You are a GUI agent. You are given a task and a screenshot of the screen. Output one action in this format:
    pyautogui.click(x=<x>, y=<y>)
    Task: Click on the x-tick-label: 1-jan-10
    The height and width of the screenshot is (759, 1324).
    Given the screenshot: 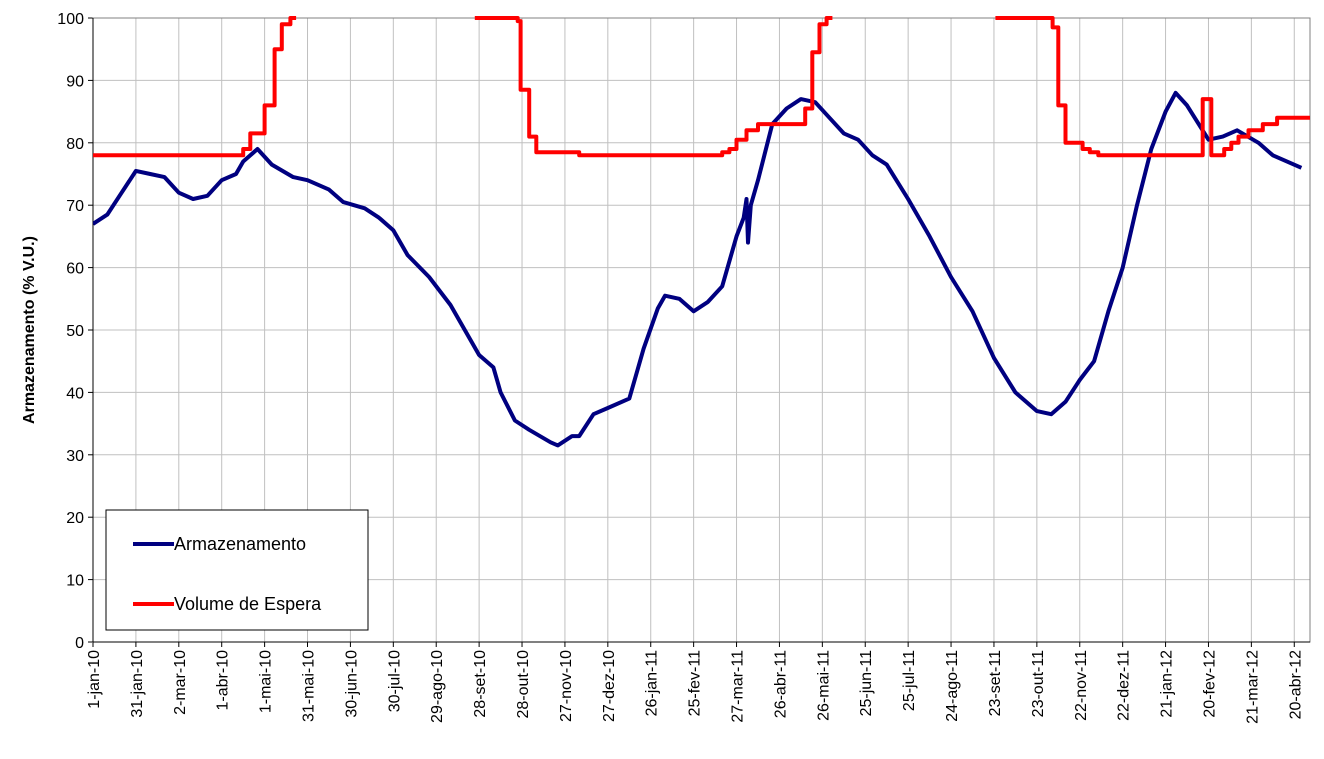 What is the action you would take?
    pyautogui.click(x=94, y=679)
    